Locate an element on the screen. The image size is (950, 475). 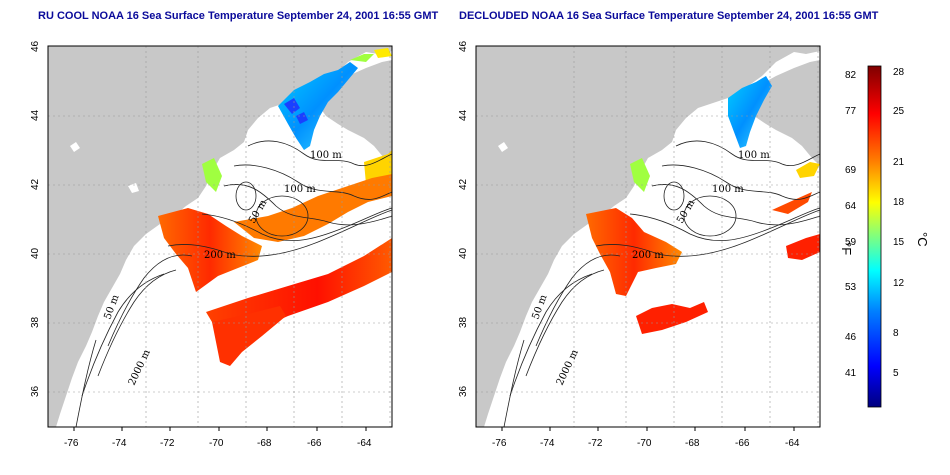
celsius-tick-label: 25 is located at coordinates (899, 111).